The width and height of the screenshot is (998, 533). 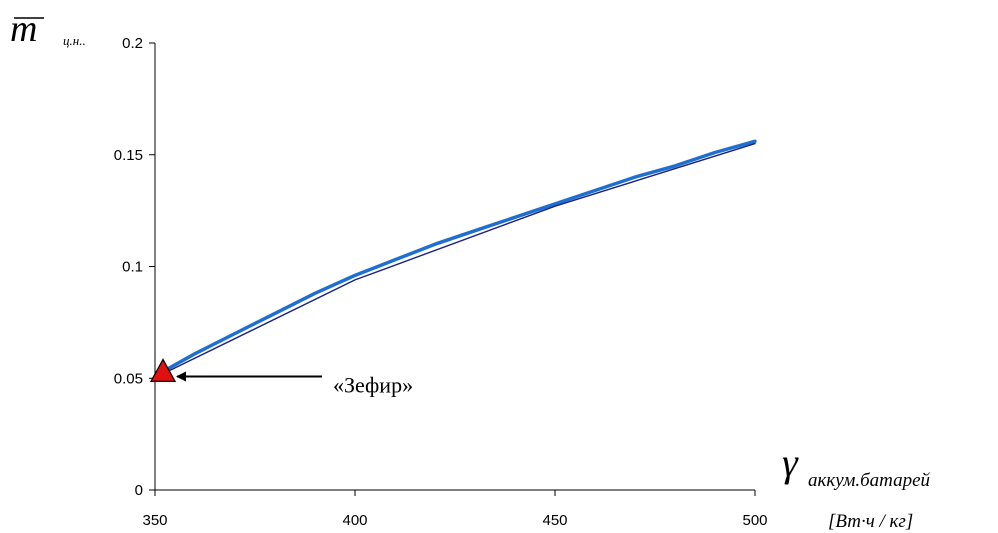 What do you see at coordinates (281, 378) in the screenshot?
I see `annotation-layer: «Зефир»` at bounding box center [281, 378].